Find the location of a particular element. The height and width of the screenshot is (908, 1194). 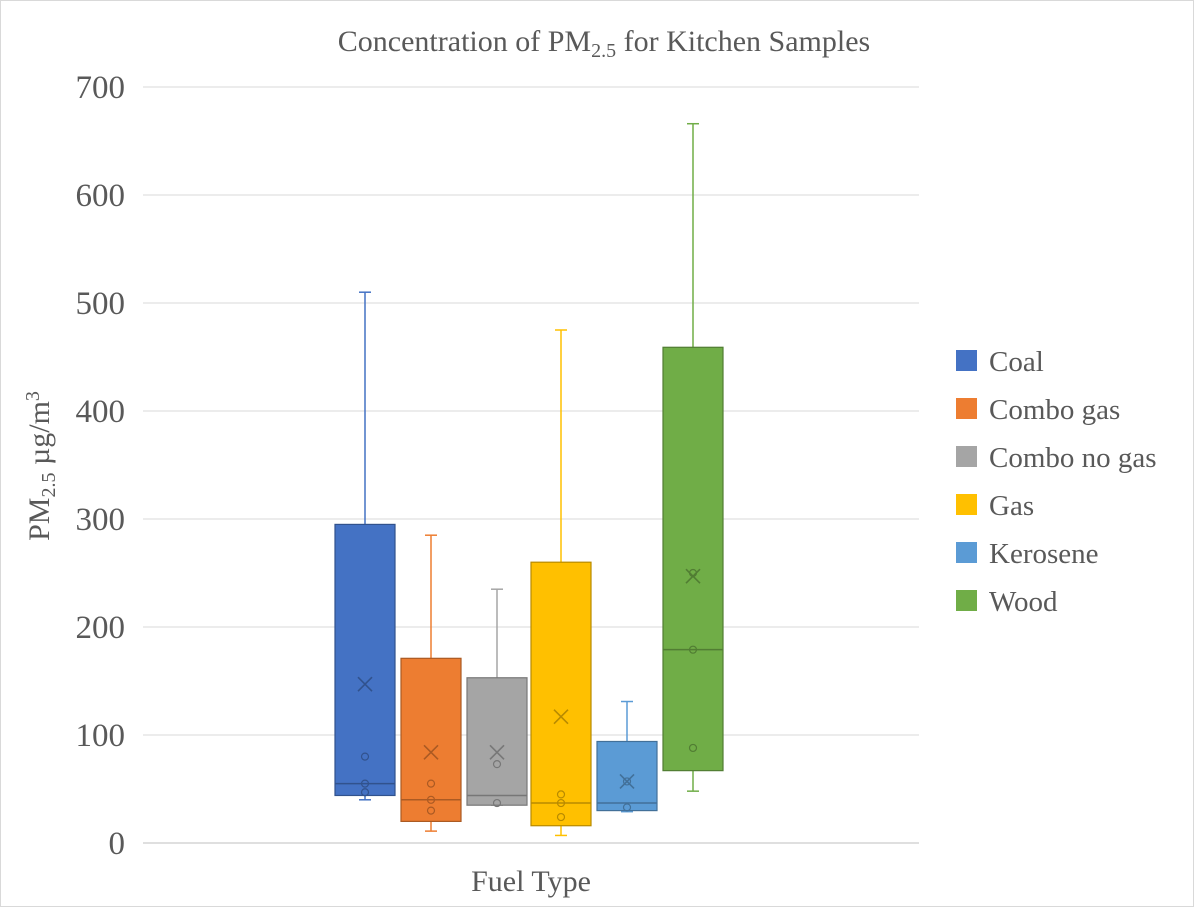

box-kerosene is located at coordinates (627, 756).